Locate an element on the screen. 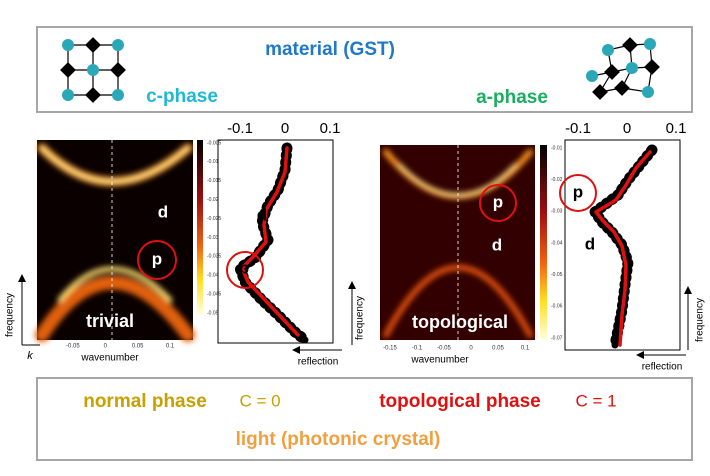  c-phase-lattice is located at coordinates (93, 70).